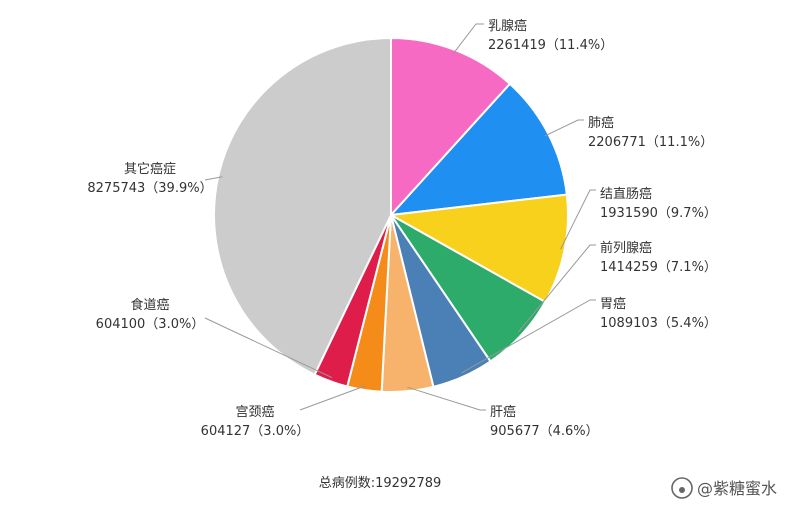 The image size is (800, 511). Describe the element at coordinates (601, 123) in the screenshot. I see `slice-name-label-2: 肺癌` at that location.